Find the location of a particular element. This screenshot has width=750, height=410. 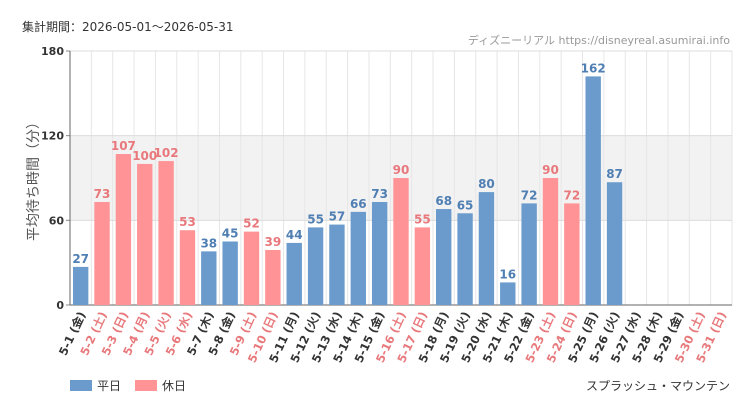

data-label: 102 is located at coordinates (166, 153).